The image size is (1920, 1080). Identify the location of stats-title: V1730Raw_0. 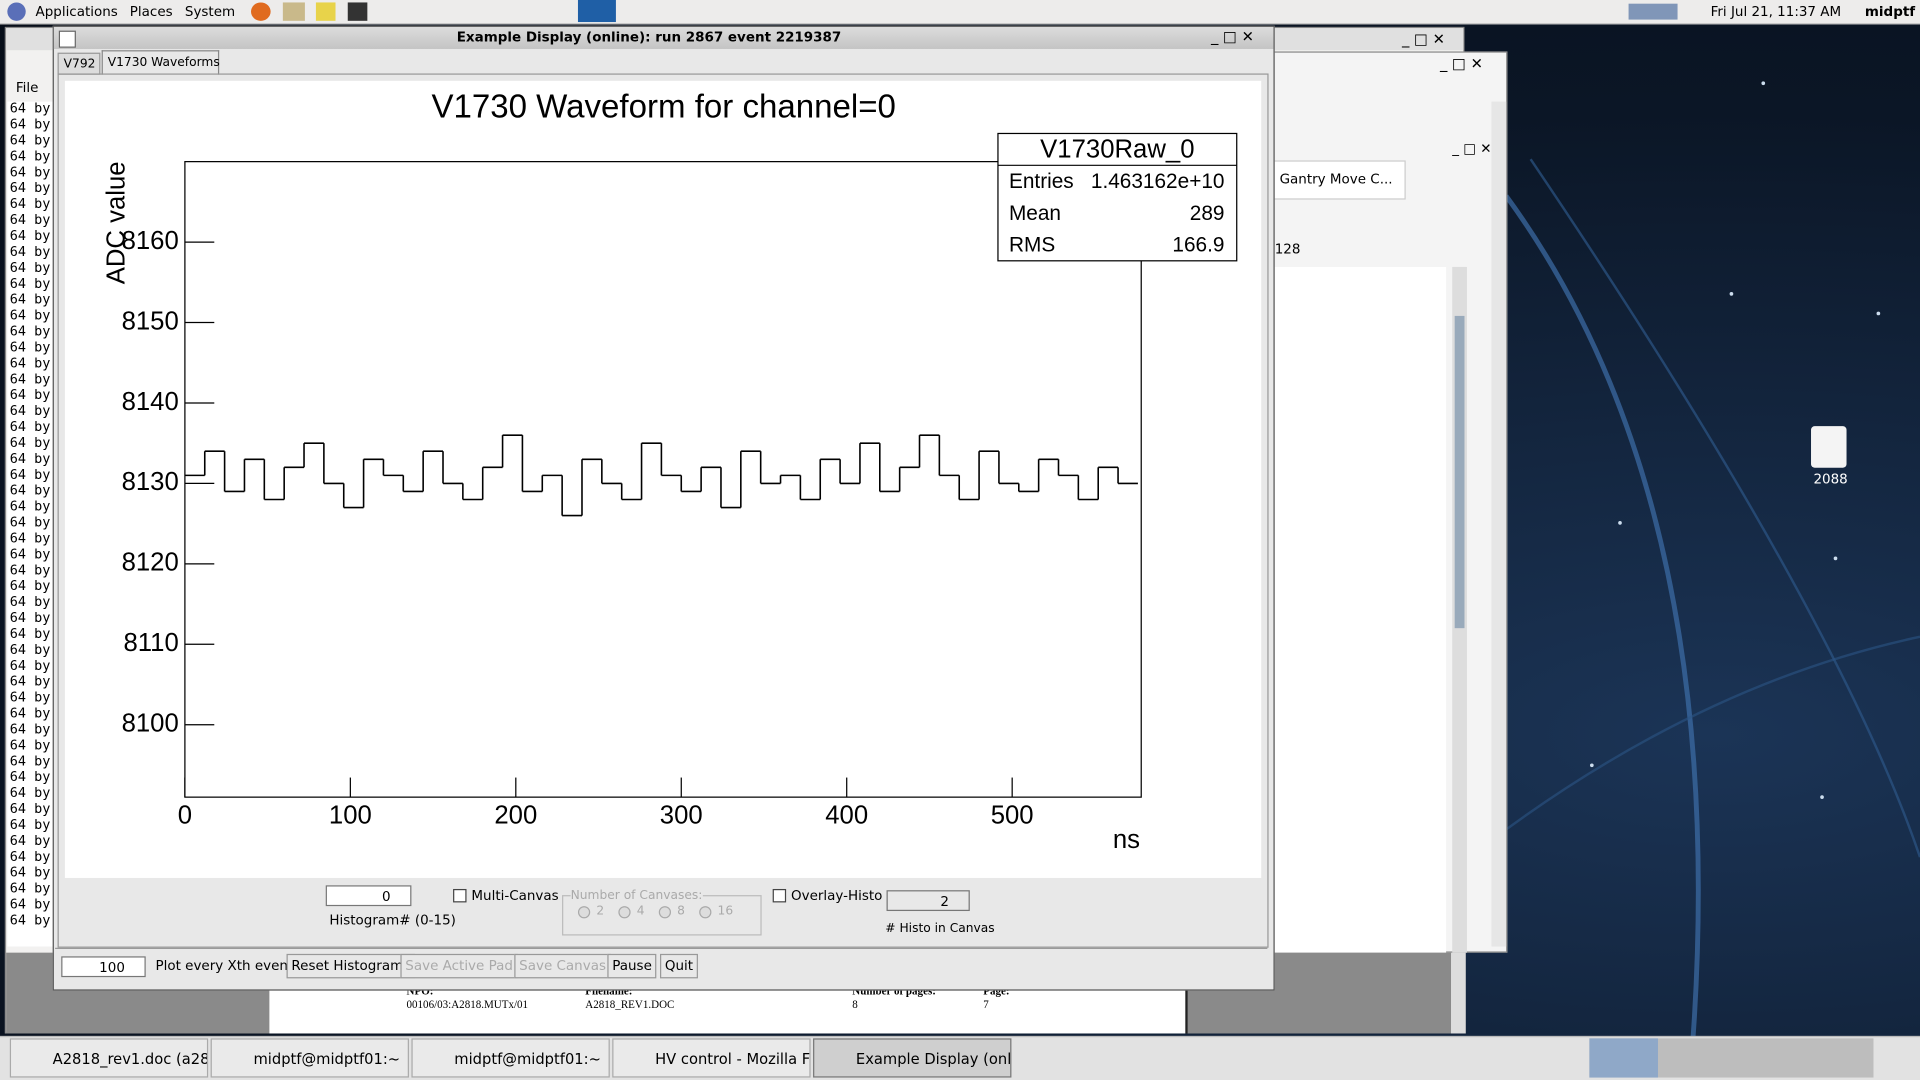
(1117, 149).